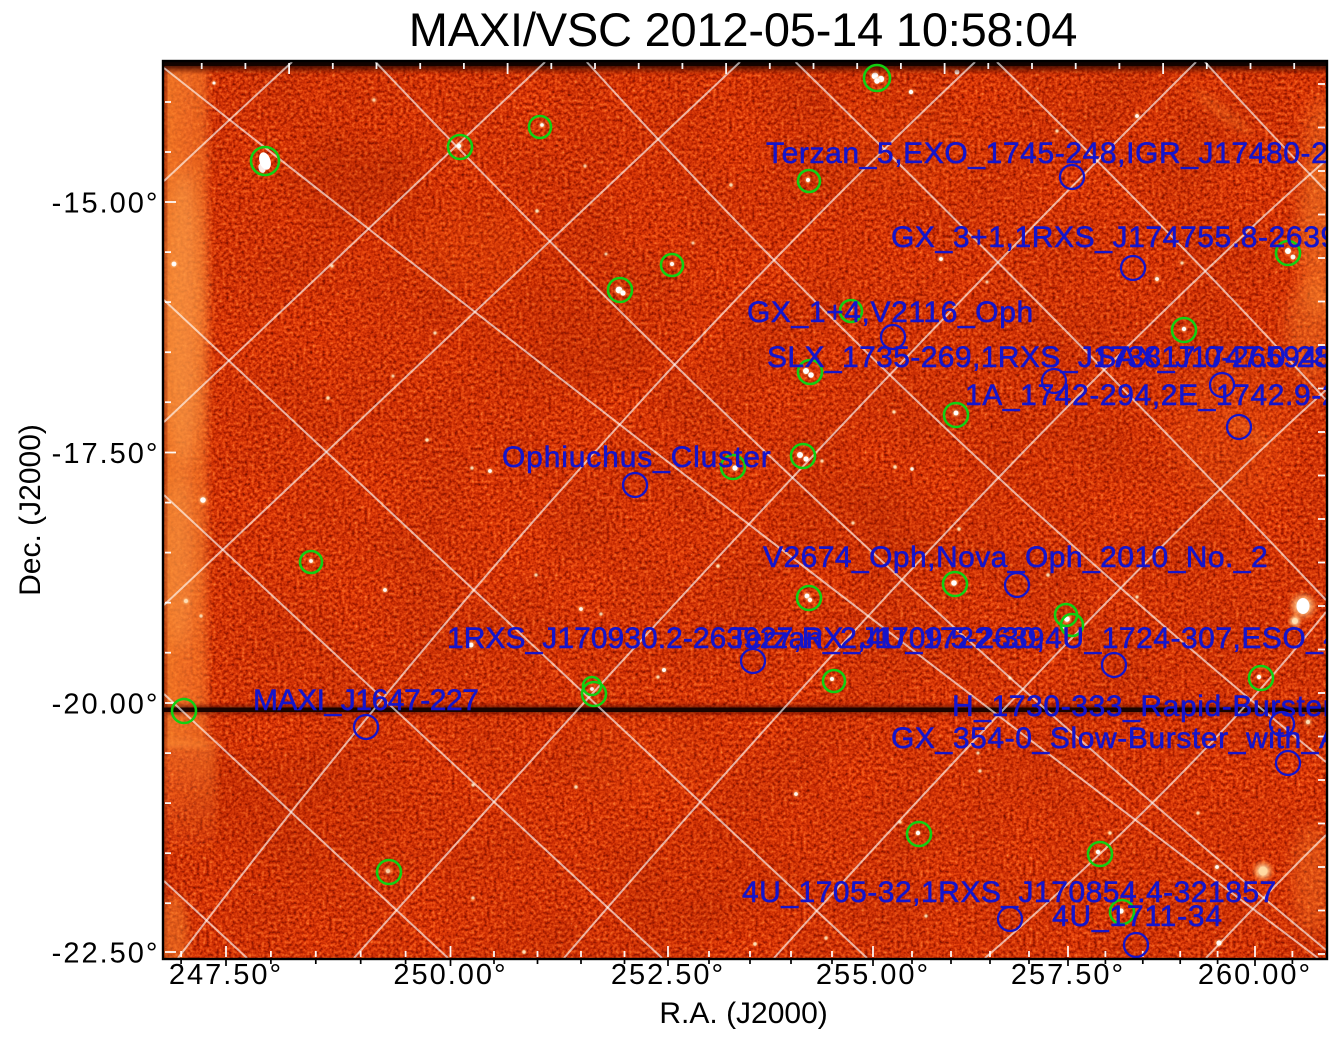 This screenshot has height=1048, width=1341. What do you see at coordinates (366, 700) in the screenshot?
I see `svg-text: MAXI_J1647-227` at bounding box center [366, 700].